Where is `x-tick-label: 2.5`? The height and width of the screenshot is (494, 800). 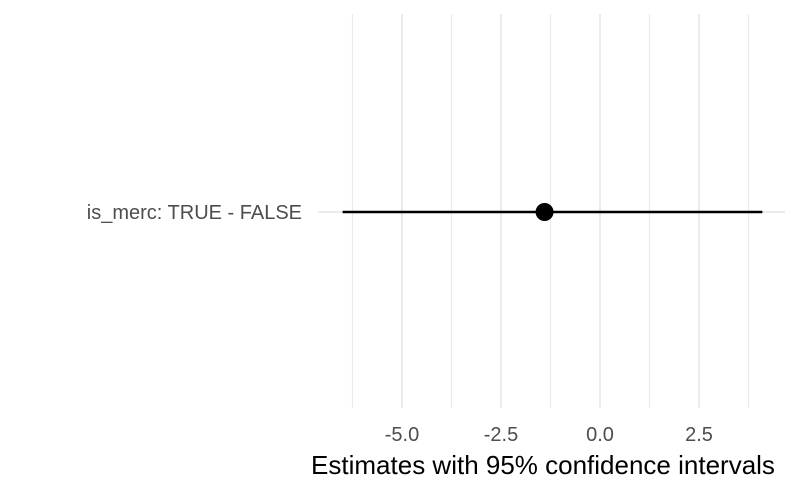
x-tick-label: 2.5 is located at coordinates (699, 435).